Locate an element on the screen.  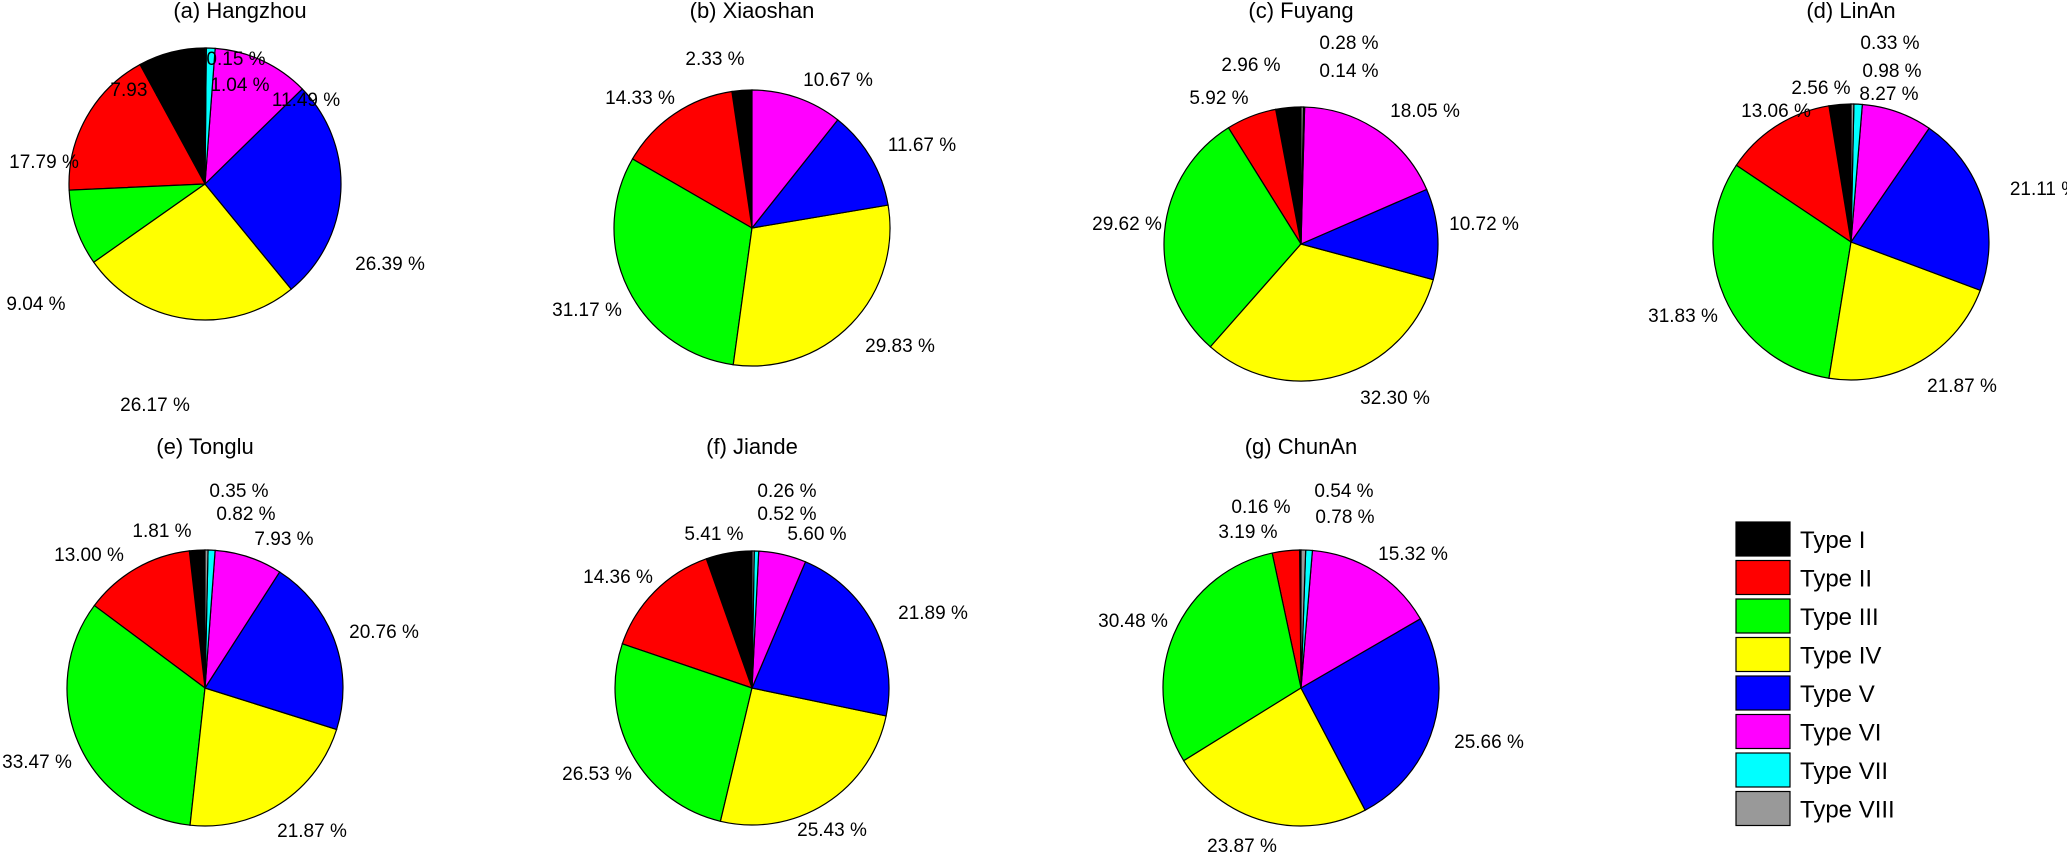
pie-data-label: 25.66 % is located at coordinates (1489, 742).